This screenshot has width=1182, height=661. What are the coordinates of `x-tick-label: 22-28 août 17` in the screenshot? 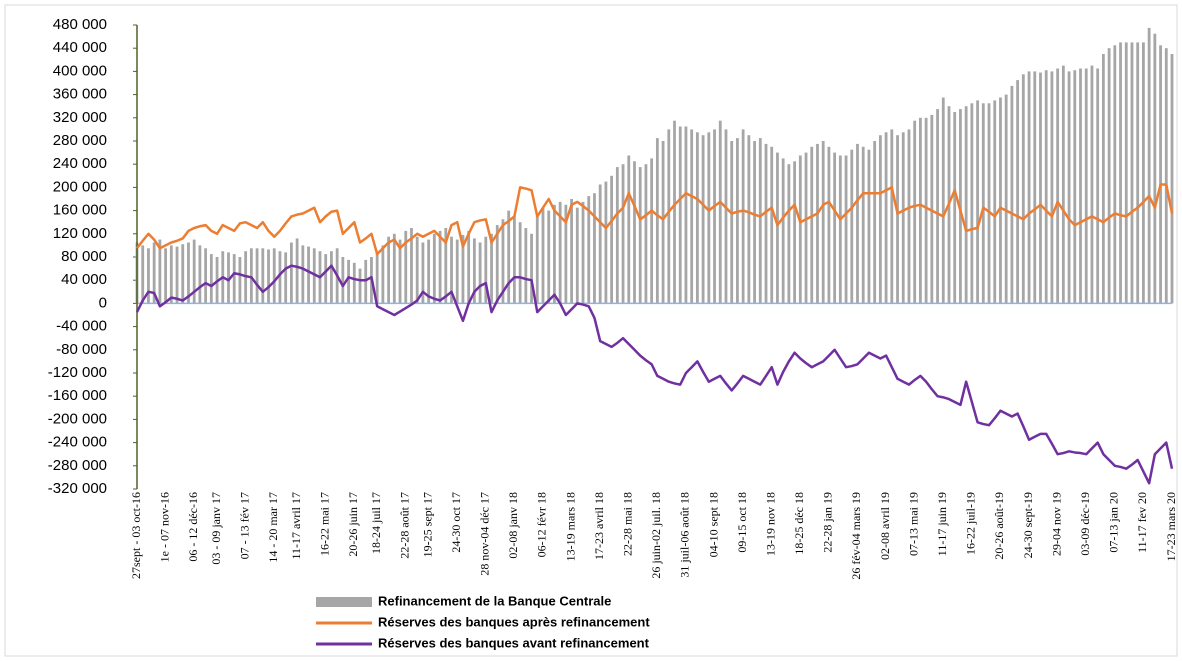 It's located at (405, 525).